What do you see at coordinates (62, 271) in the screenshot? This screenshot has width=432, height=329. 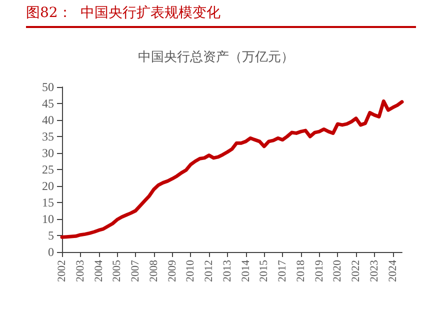 I see `x-tick-label: 2002` at bounding box center [62, 271].